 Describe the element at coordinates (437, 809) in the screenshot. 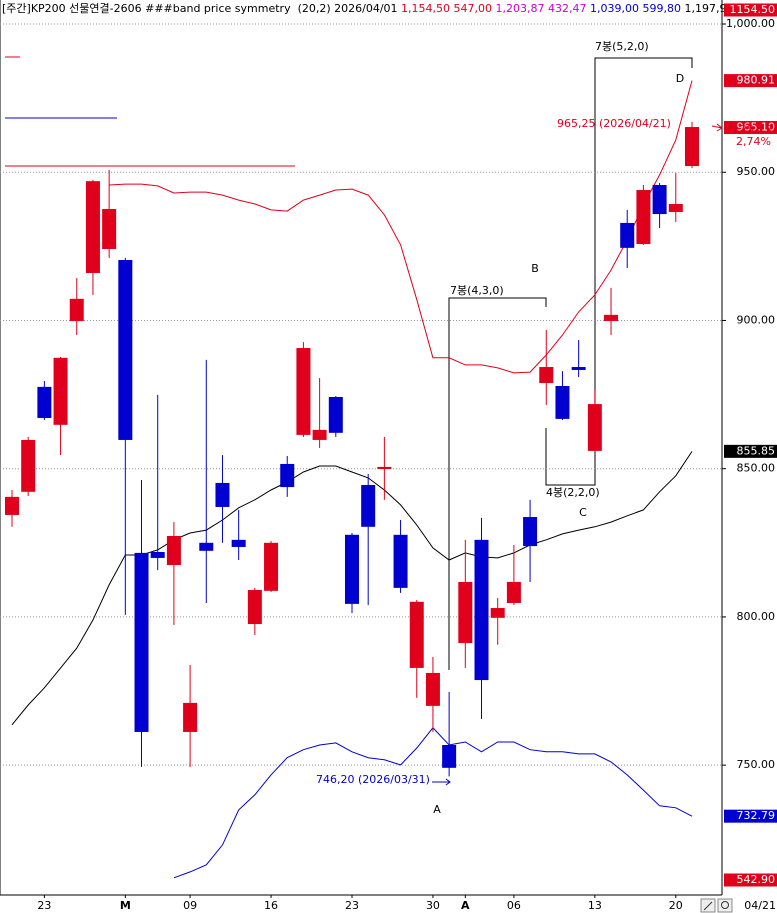

I see `annotation: A` at that location.